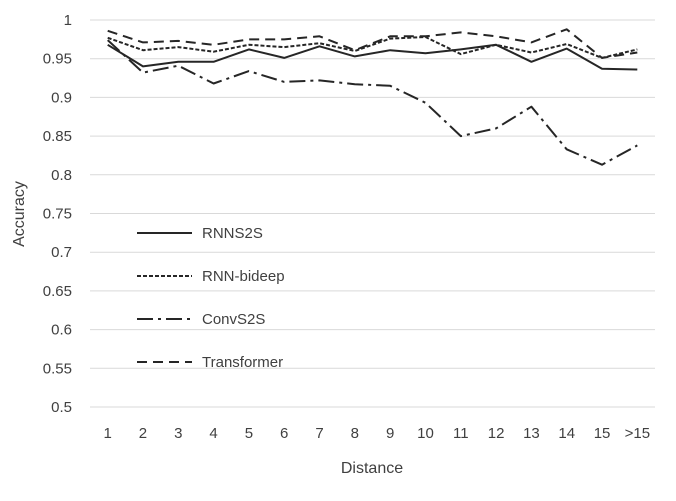 This screenshot has height=501, width=676. Describe the element at coordinates (61, 252) in the screenshot. I see `y-tick-label: 0.7` at that location.